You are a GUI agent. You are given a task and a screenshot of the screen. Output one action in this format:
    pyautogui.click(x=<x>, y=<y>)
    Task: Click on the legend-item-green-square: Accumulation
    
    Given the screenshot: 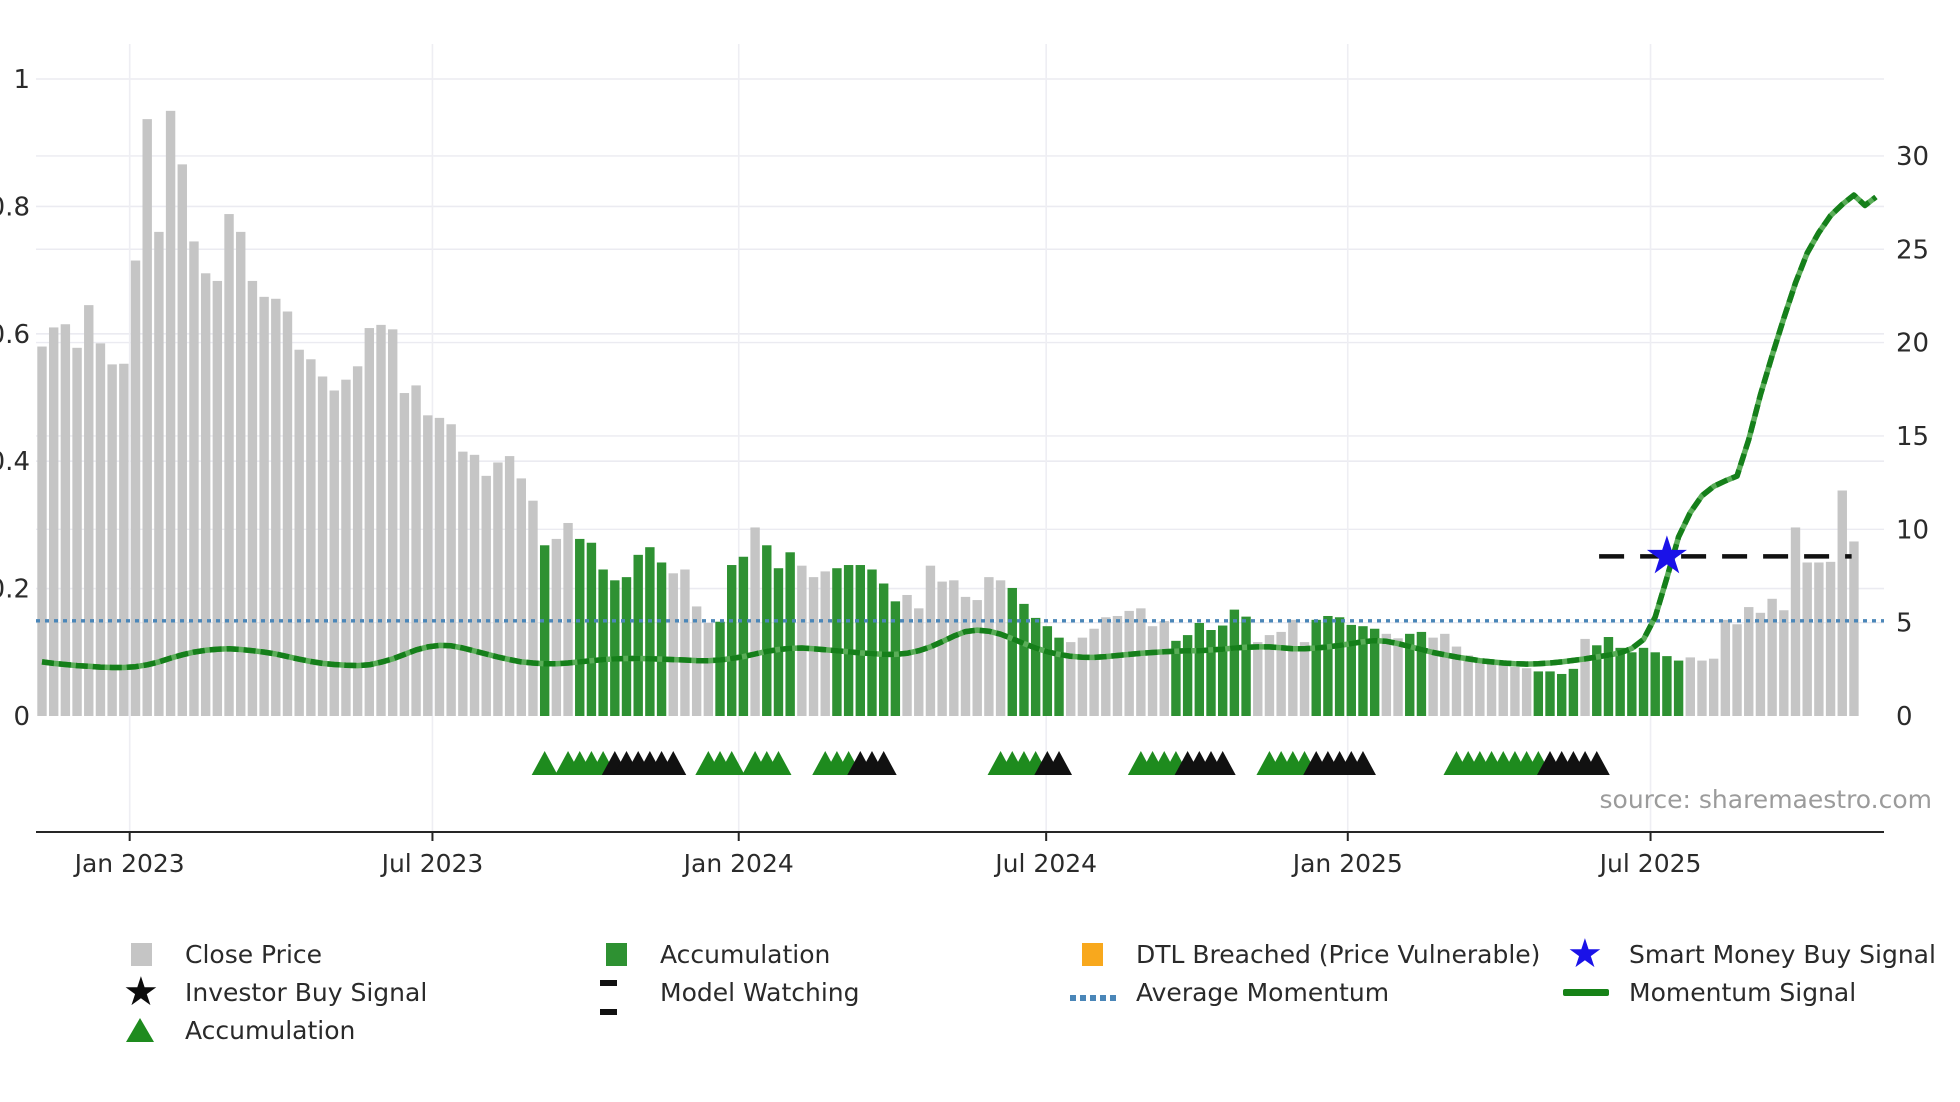 What is the action you would take?
    pyautogui.click(x=711, y=954)
    